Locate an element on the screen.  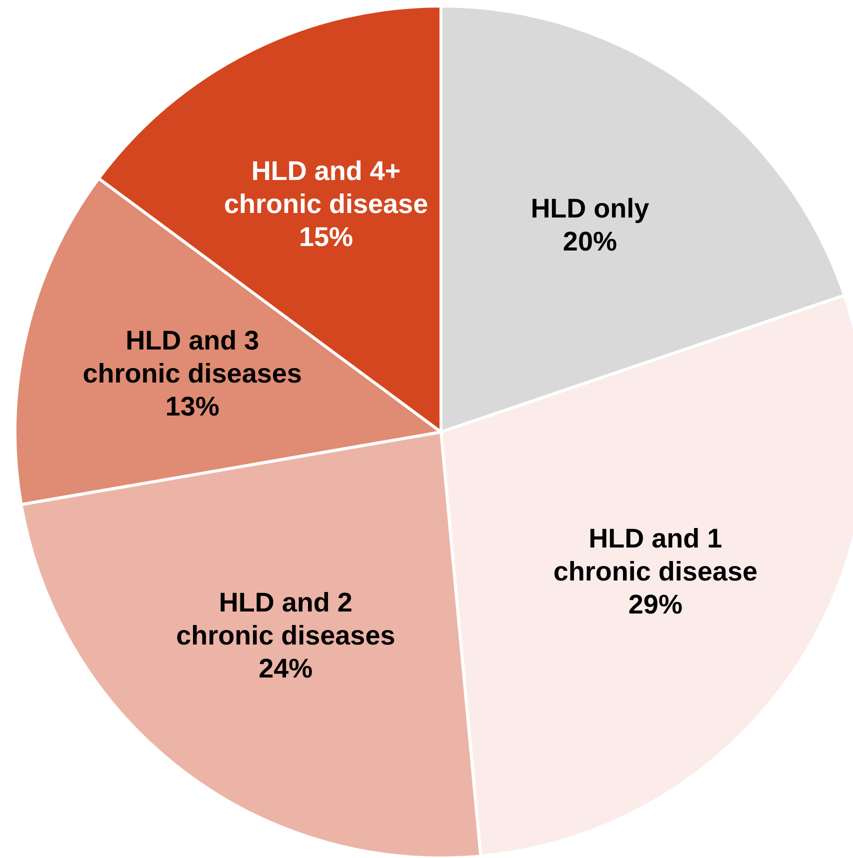
slice-label: HLD and 3 chronic diseases is located at coordinates (192, 356).